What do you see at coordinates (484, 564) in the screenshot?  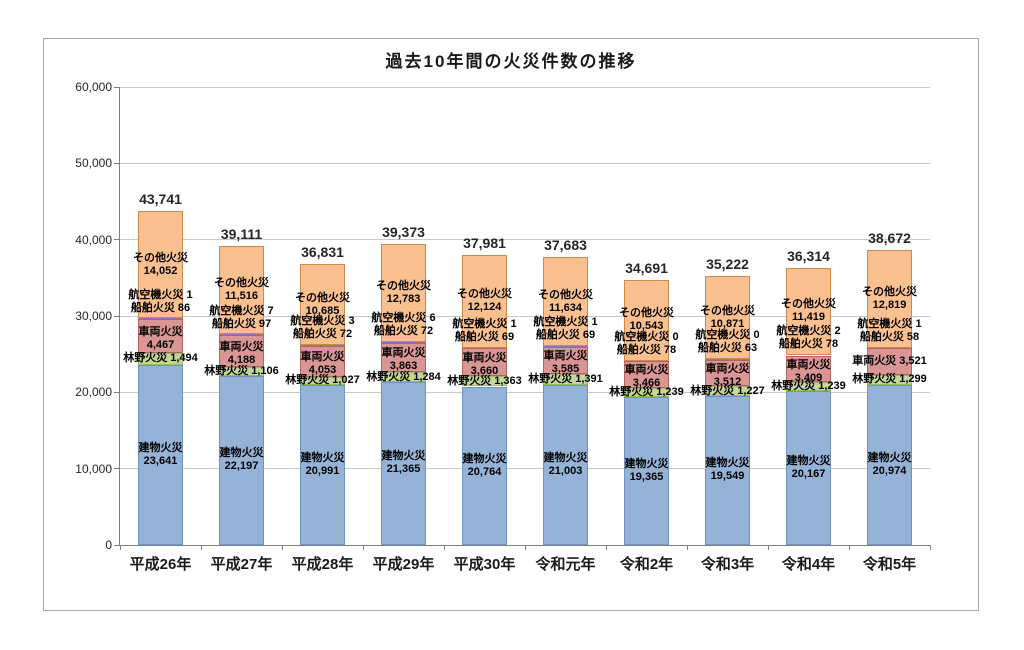 I see `category-label: 平成30年` at bounding box center [484, 564].